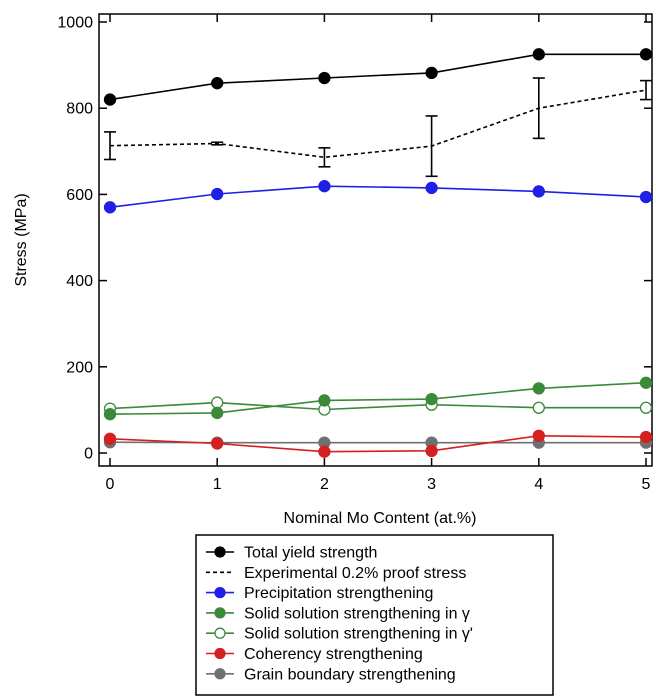 The image size is (656, 697). What do you see at coordinates (431, 484) in the screenshot?
I see `x-tick-label: 3` at bounding box center [431, 484].